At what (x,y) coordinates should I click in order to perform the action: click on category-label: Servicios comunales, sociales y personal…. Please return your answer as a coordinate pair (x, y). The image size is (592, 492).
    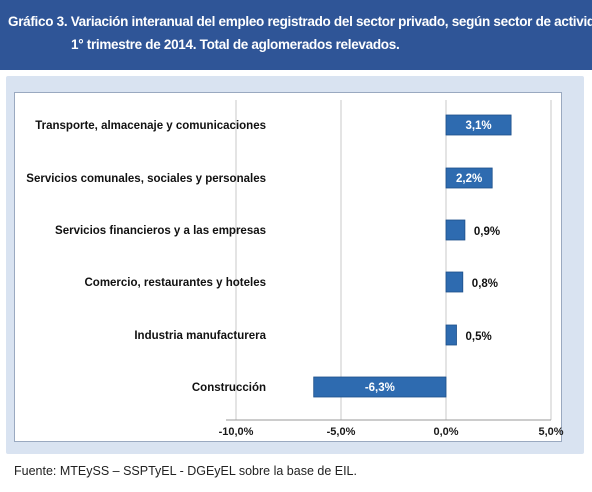
    Looking at the image, I should click on (146, 179).